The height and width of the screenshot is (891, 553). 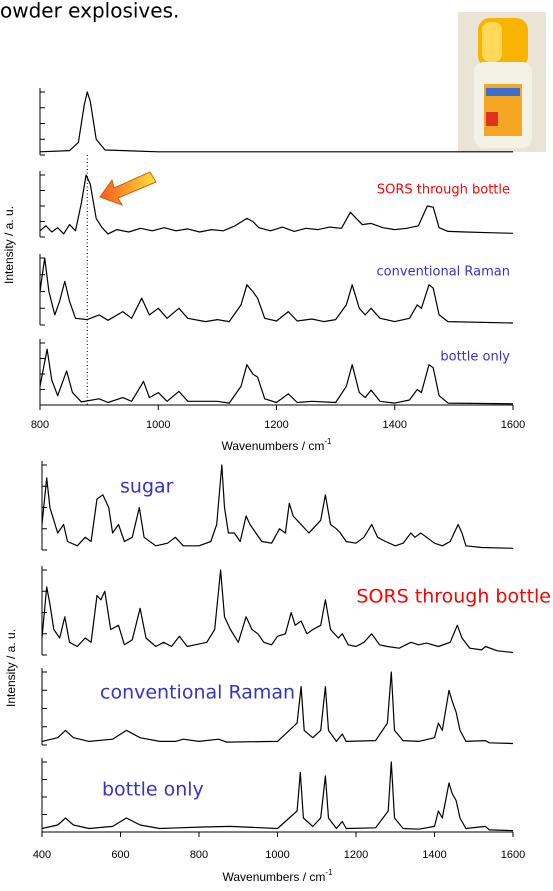 I want to click on header-text: owder explosives., so click(x=89, y=11).